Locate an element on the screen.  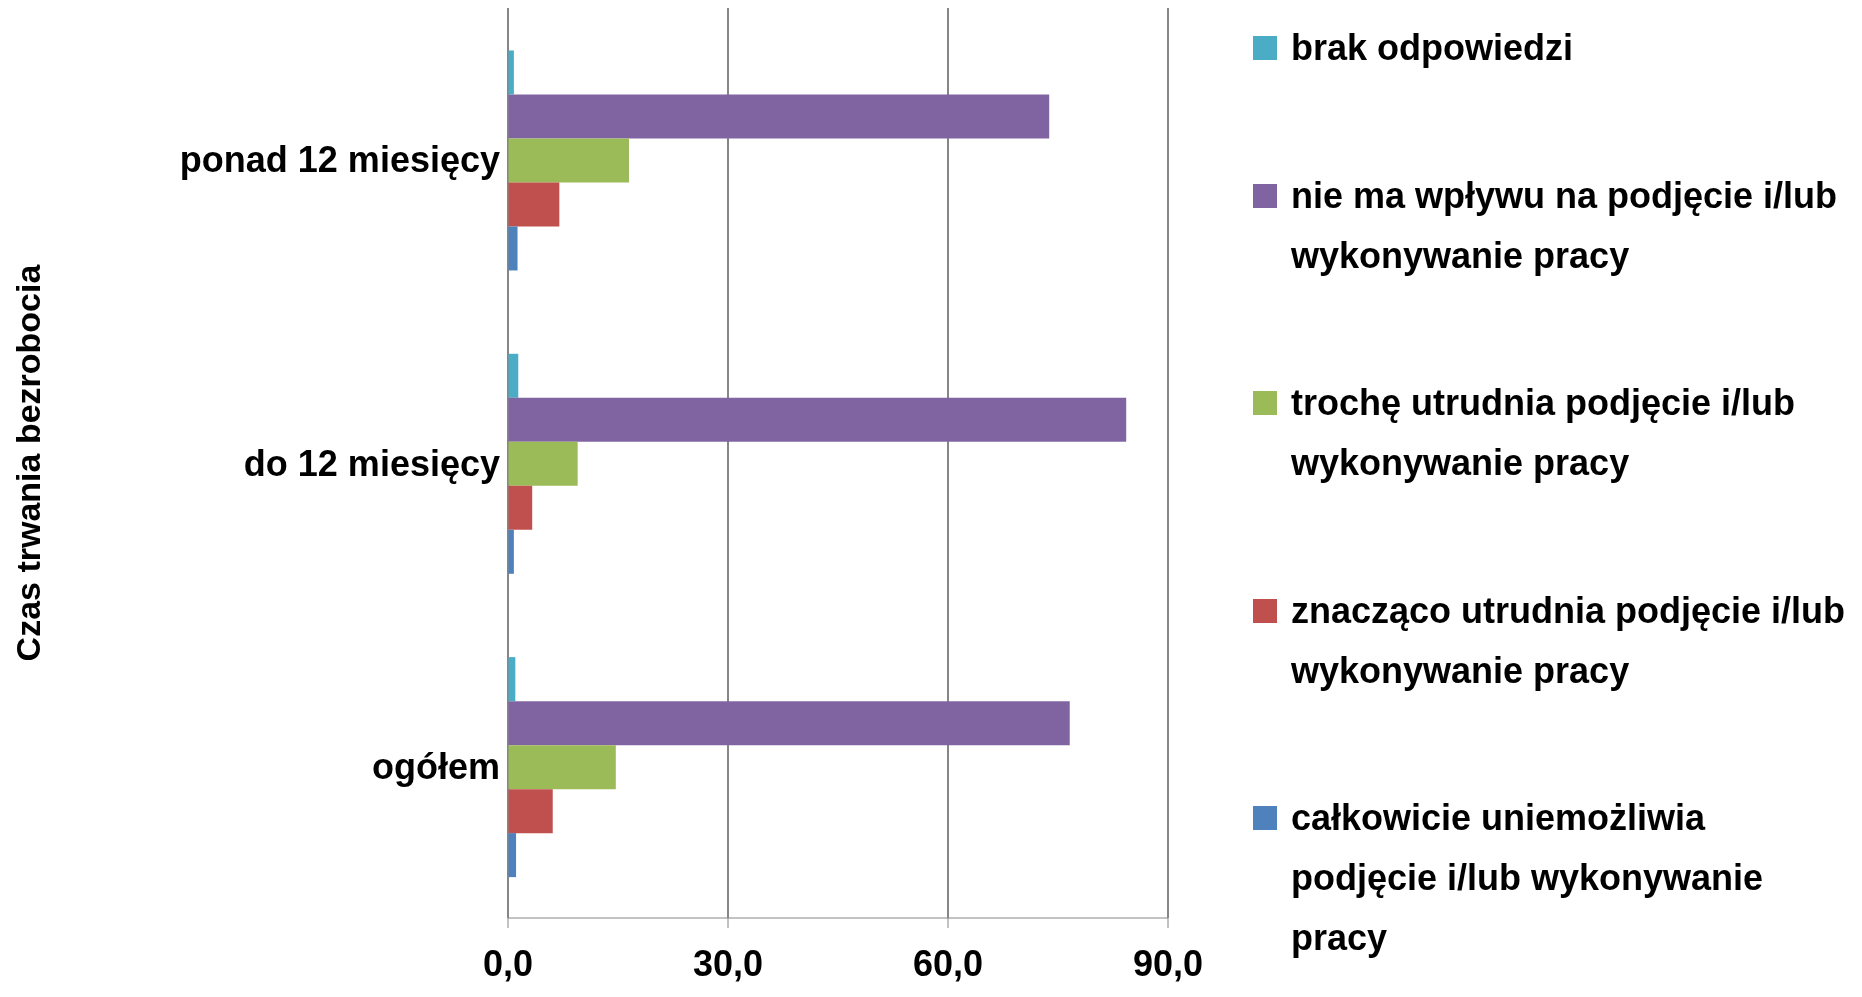
x-tick-label: 60,0 is located at coordinates (948, 963).